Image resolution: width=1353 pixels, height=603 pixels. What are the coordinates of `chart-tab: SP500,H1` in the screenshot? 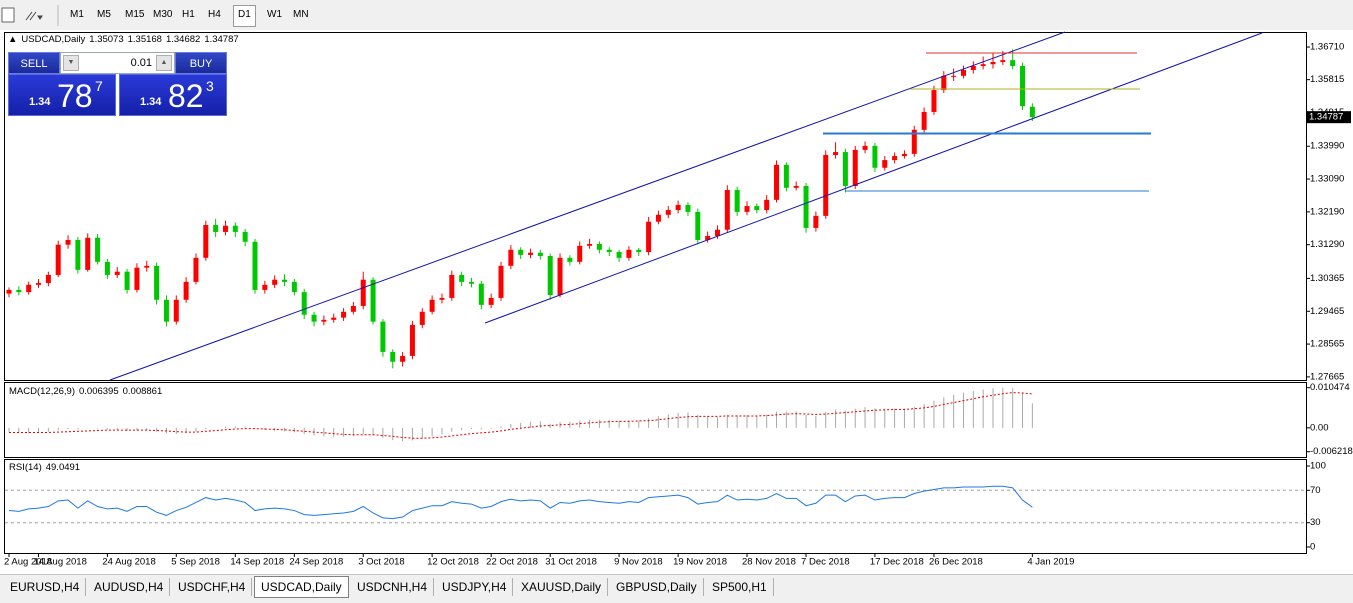 It's located at (740, 587).